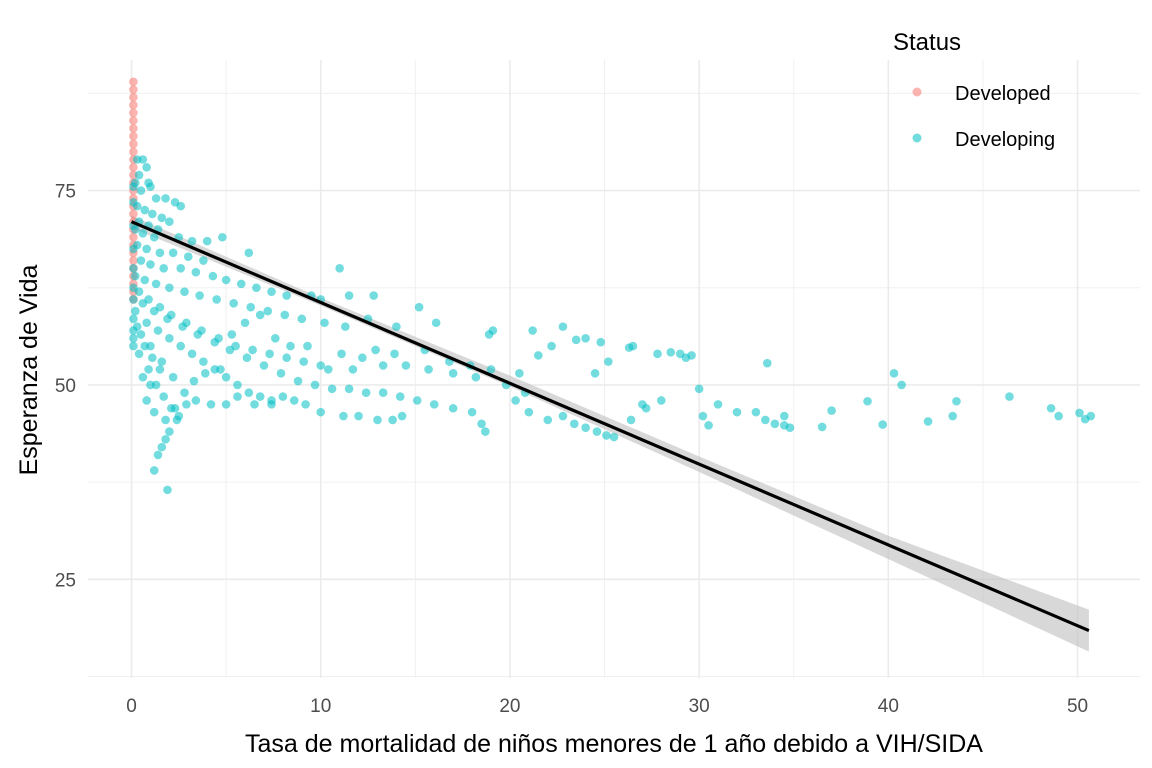 This screenshot has width=1152, height=768. What do you see at coordinates (917, 92) in the screenshot?
I see `legend-key-developed` at bounding box center [917, 92].